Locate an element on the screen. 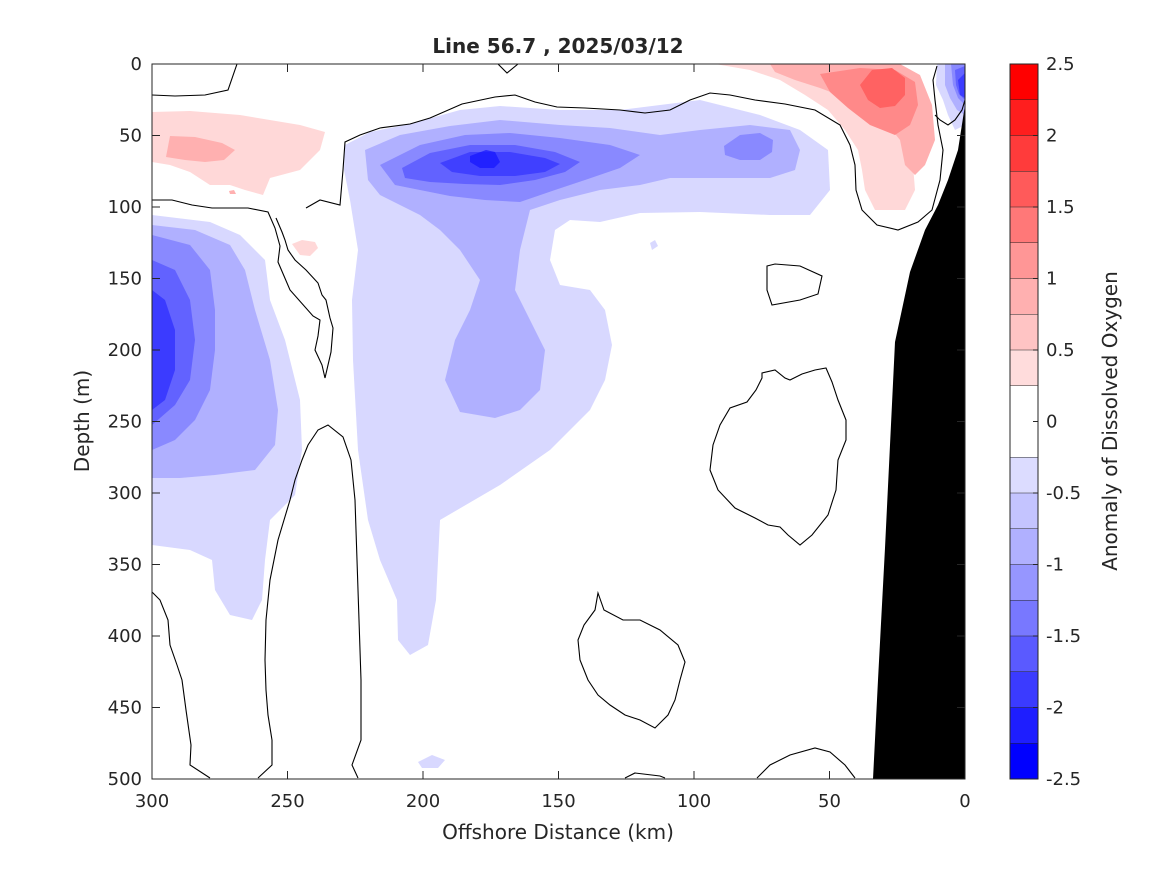 The image size is (1167, 875). colorbar-tick-label: 2.5 is located at coordinates (1060, 64).